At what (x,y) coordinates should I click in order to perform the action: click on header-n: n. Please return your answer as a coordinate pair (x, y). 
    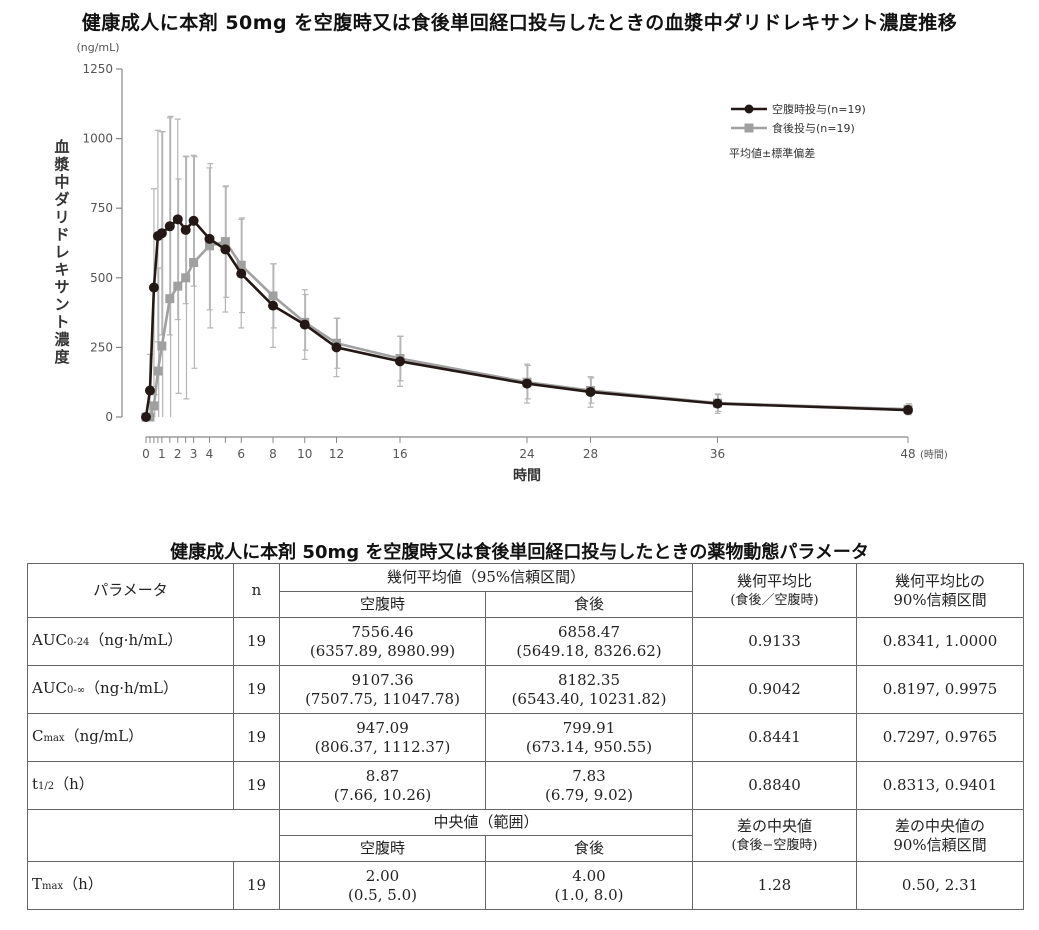
    Looking at the image, I should click on (256, 590).